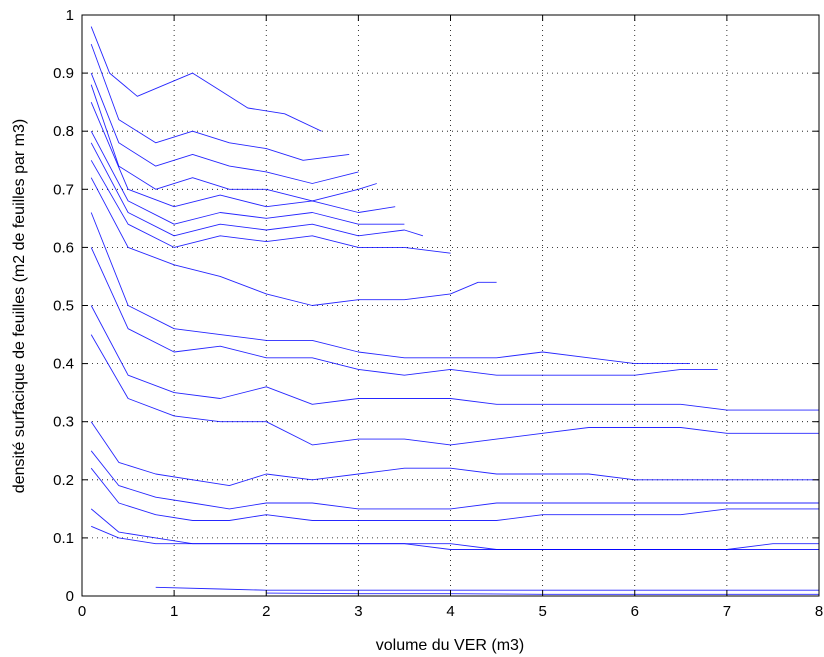 The image size is (824, 657). Describe the element at coordinates (727, 611) in the screenshot. I see `x-tick-label: 7` at that location.